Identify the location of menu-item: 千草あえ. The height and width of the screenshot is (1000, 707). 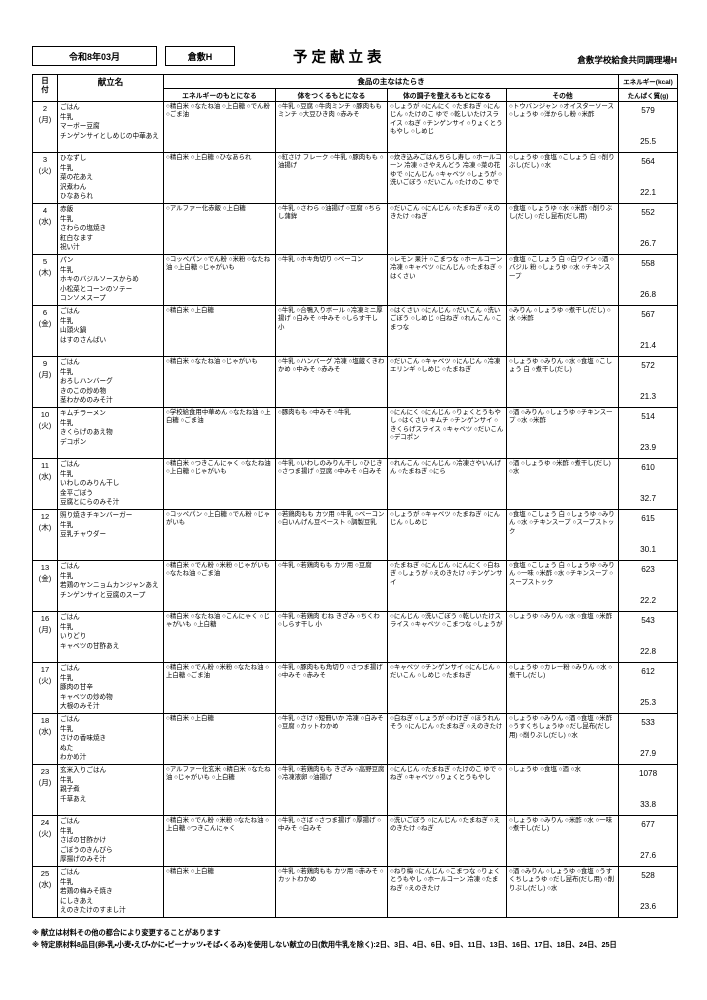
(73, 799).